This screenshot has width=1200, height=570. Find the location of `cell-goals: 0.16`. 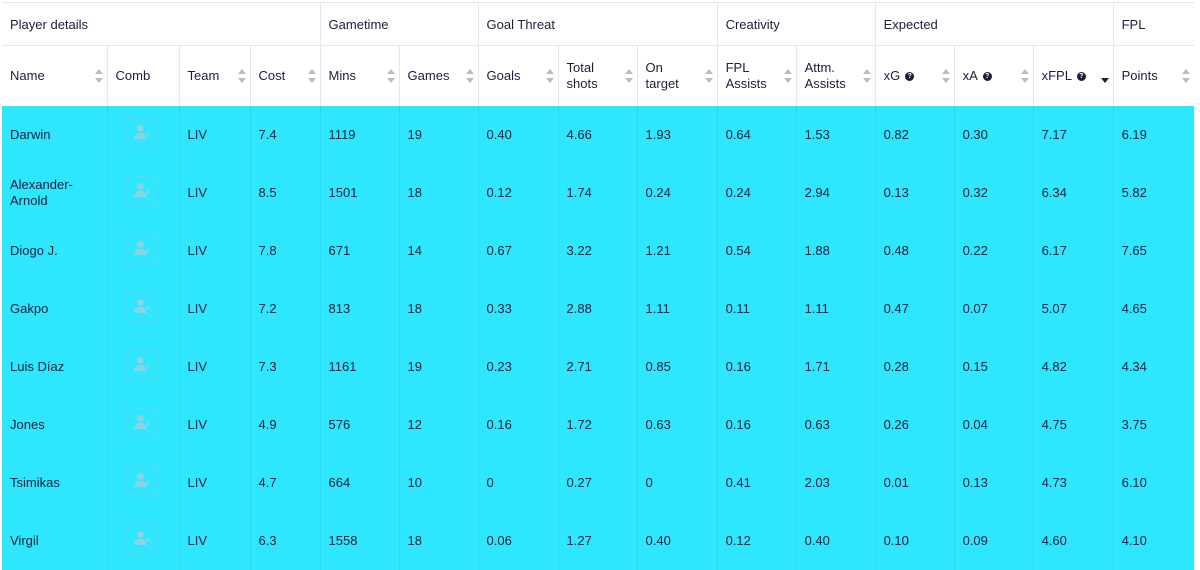

cell-goals: 0.16 is located at coordinates (518, 425).